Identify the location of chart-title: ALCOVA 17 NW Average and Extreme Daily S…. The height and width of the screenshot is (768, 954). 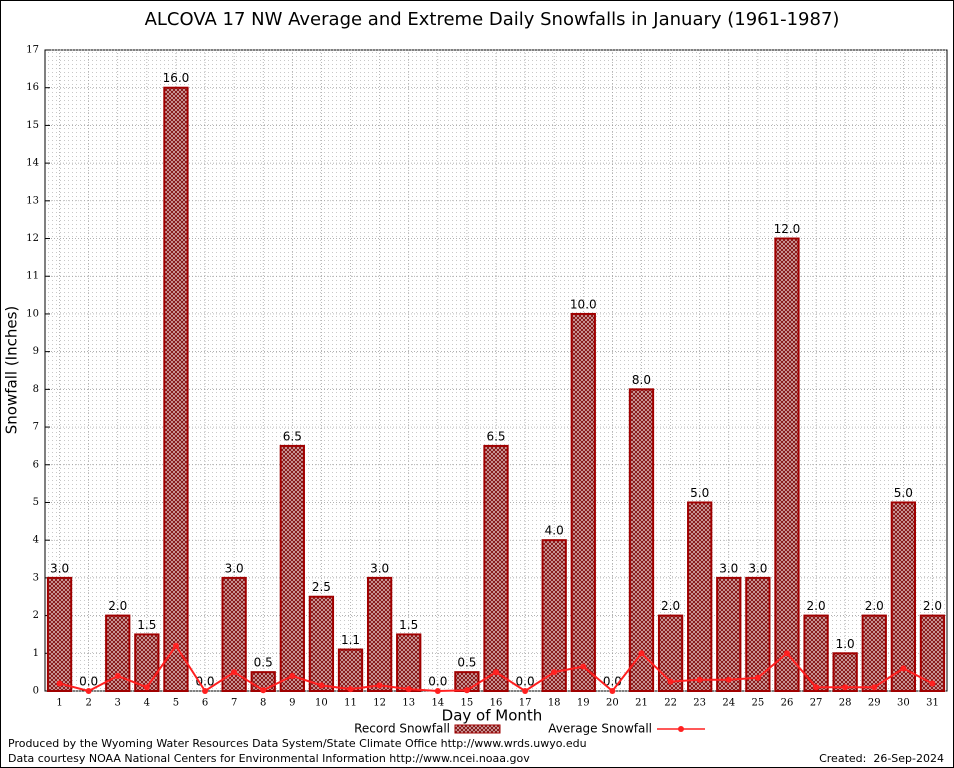
(492, 19).